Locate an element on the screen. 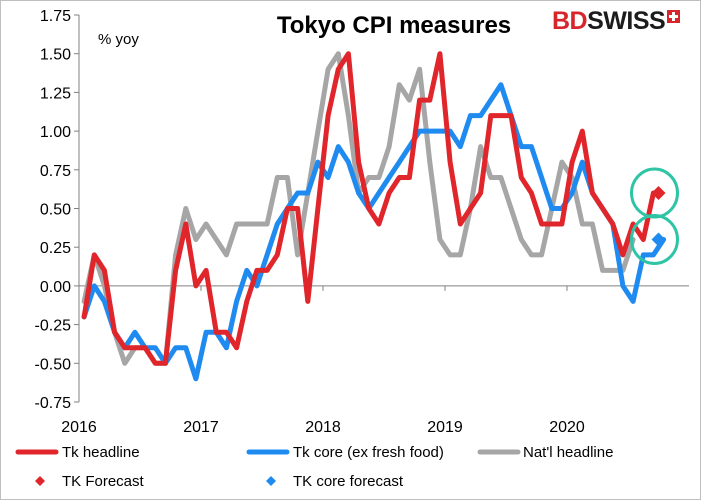 The height and width of the screenshot is (500, 701). y-tick-label: -0.75 is located at coordinates (53, 403).